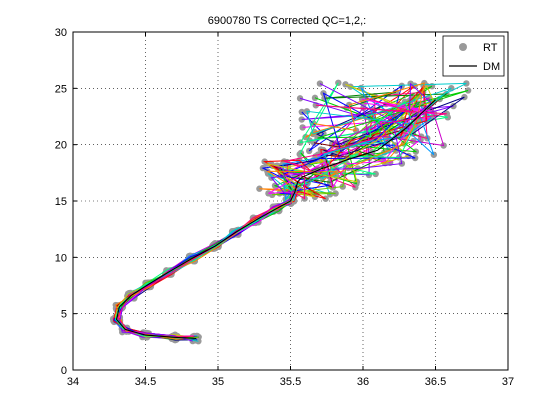 The image size is (560, 420). Describe the element at coordinates (435, 382) in the screenshot. I see `x-tick-label: 36.5` at that location.